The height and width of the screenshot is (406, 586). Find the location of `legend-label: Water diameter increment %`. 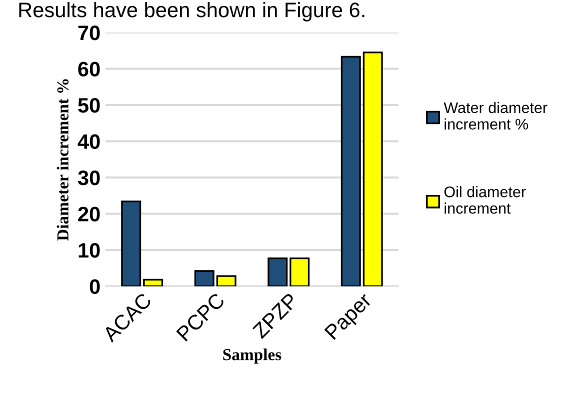

legend-label: Water diameter increment % is located at coordinates (496, 116).